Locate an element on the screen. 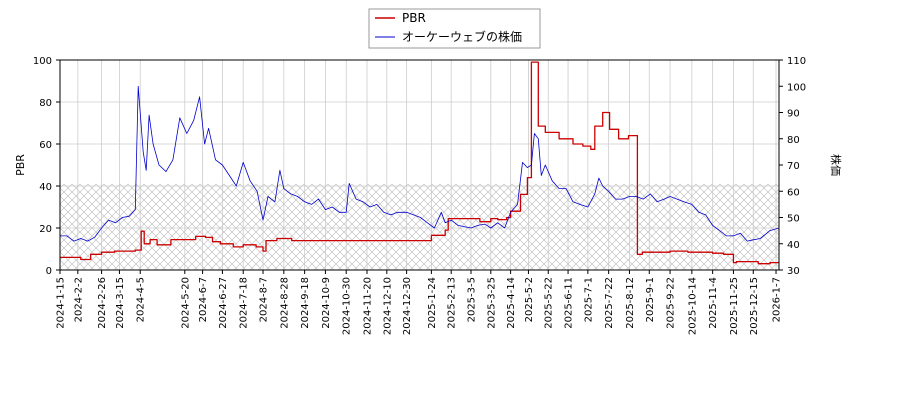  x-tick-label-2024-1-15: 2024-1-15 is located at coordinates (61, 303).